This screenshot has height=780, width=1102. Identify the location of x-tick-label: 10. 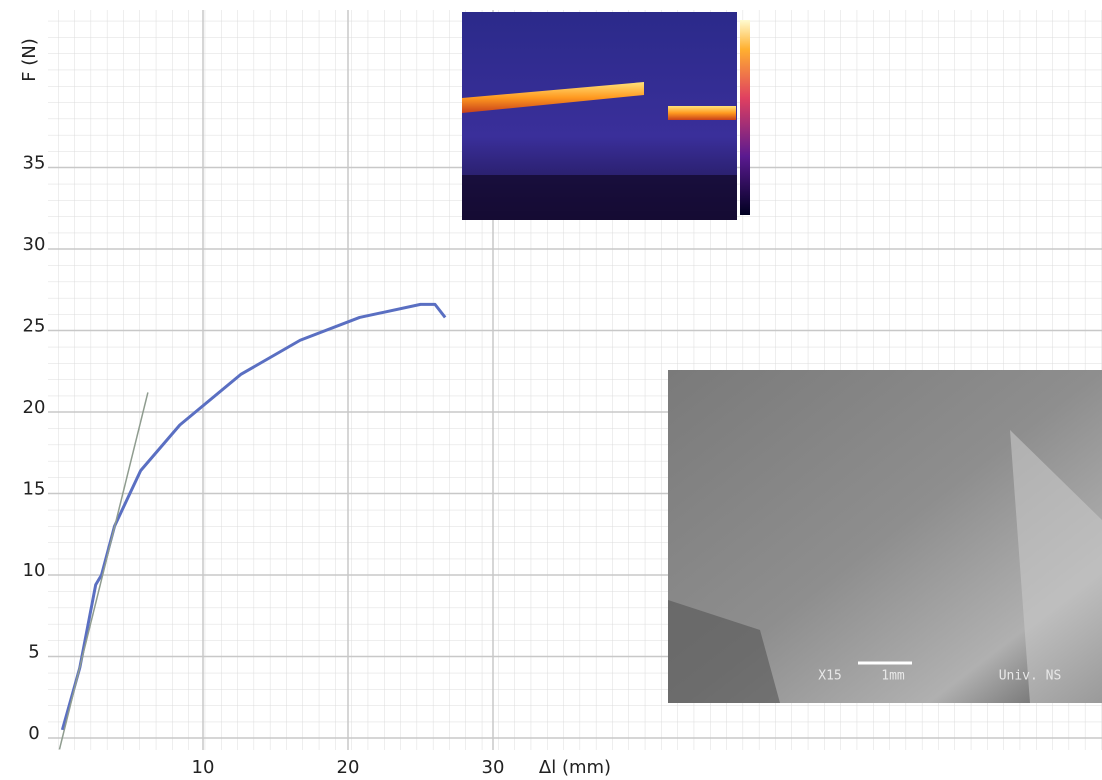
(203, 767).